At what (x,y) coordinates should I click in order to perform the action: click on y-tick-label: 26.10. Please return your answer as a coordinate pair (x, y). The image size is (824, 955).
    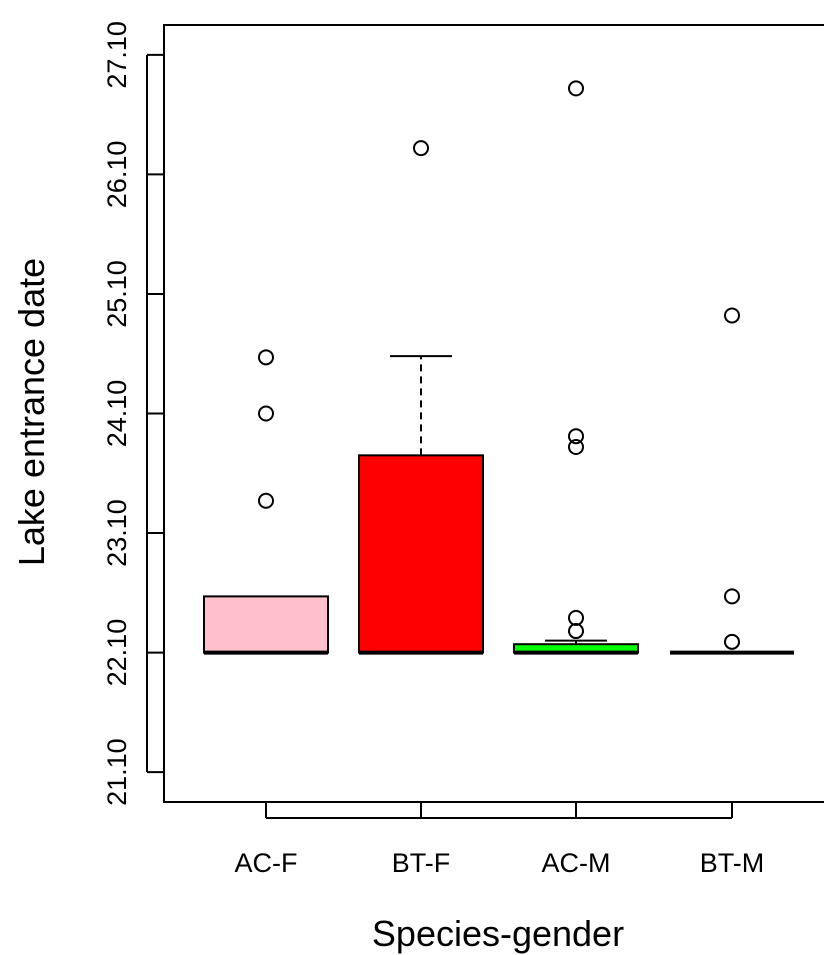
    Looking at the image, I should click on (117, 175).